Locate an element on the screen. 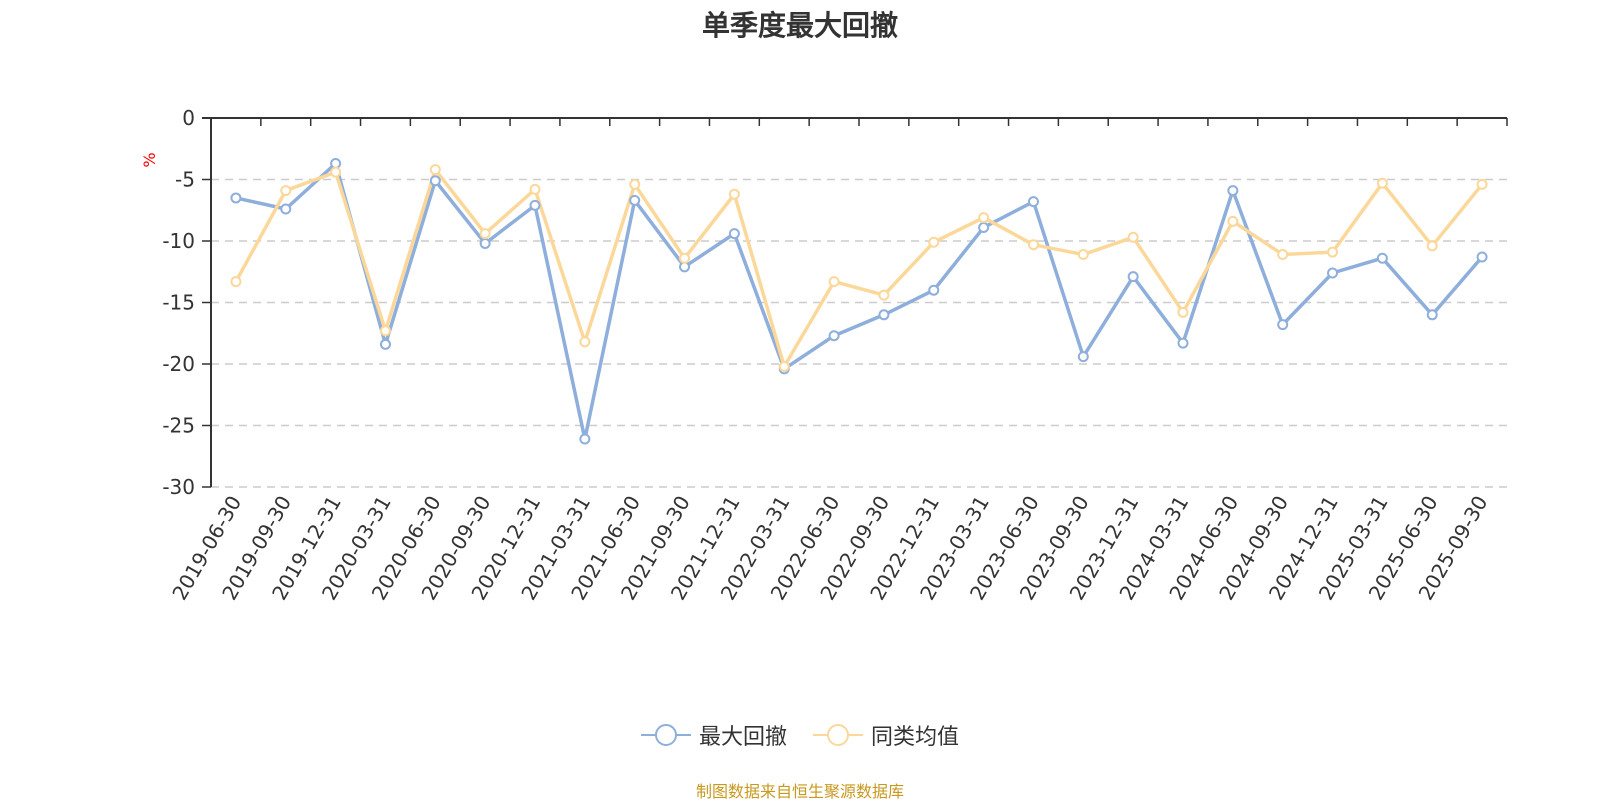 This screenshot has width=1600, height=802. legend-item-series-1: 最大回撤 is located at coordinates (713, 735).